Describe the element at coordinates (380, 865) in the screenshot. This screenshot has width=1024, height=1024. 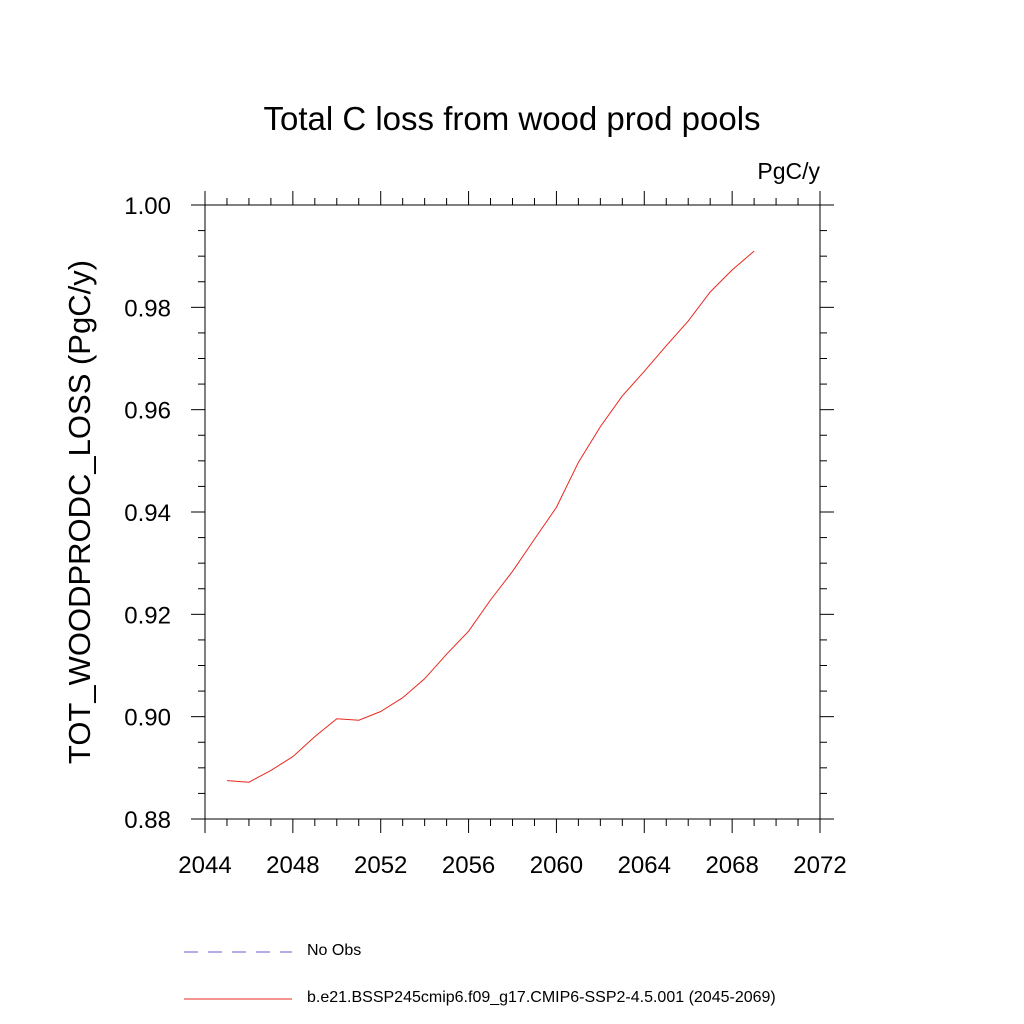
I see `x-tick-label: 2052` at that location.